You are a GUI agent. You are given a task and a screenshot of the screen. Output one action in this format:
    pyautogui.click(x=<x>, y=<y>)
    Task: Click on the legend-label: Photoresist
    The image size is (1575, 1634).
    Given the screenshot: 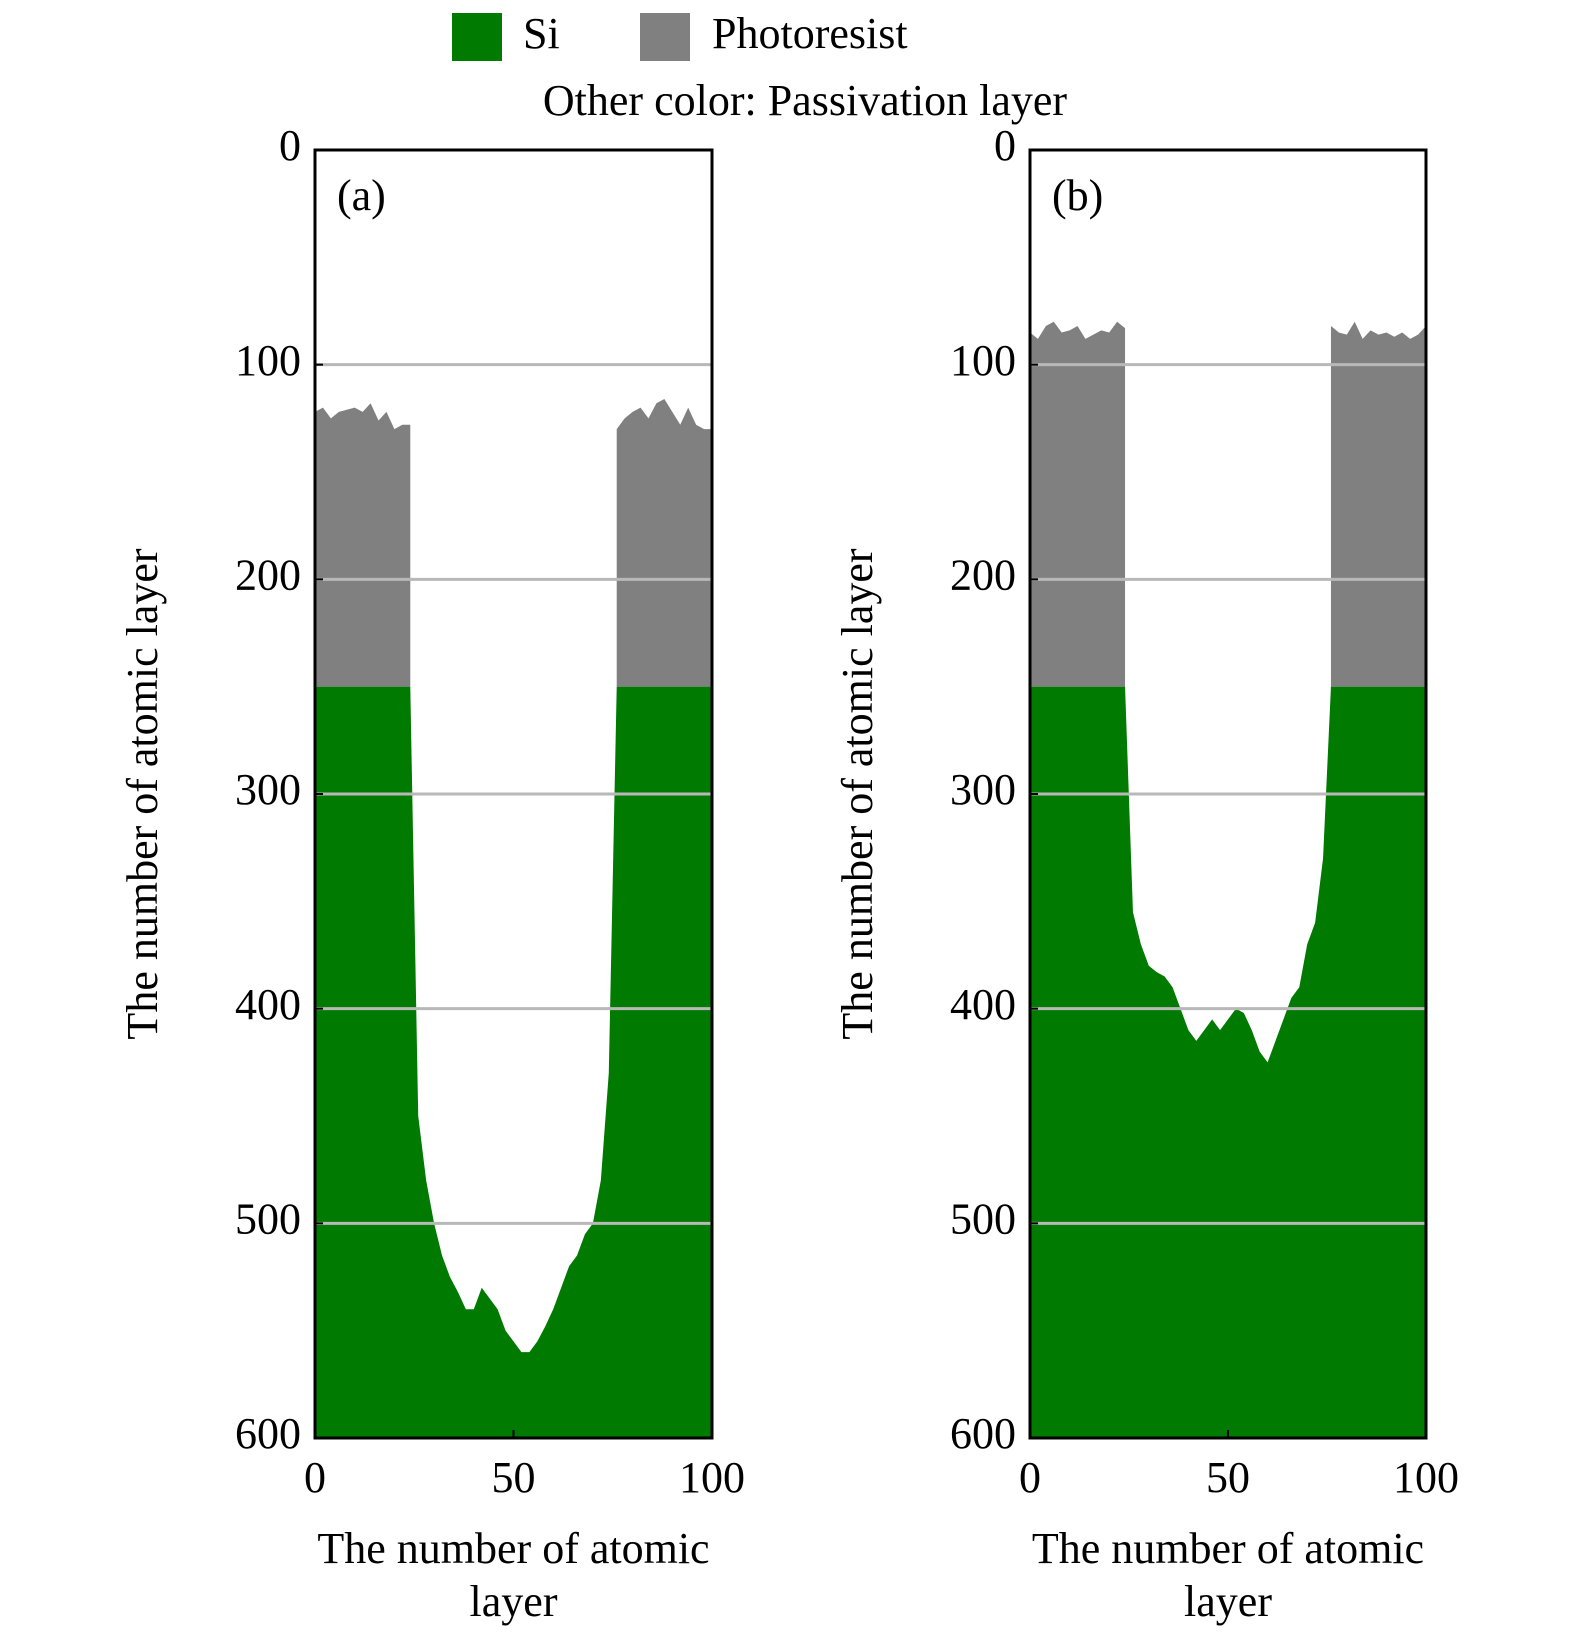 What is the action you would take?
    pyautogui.click(x=810, y=33)
    